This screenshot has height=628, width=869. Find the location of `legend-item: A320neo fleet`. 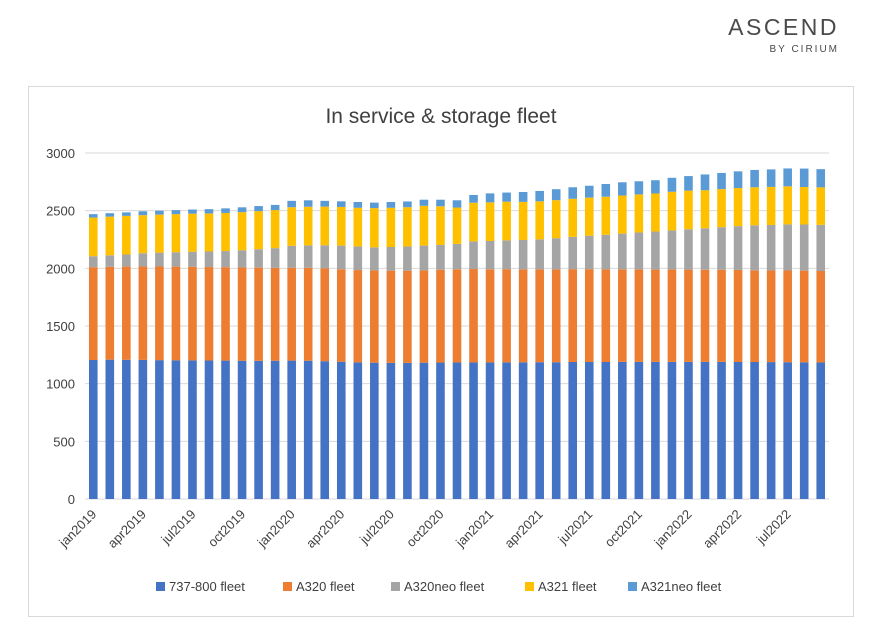

legend-item: A320neo fleet is located at coordinates (438, 586).